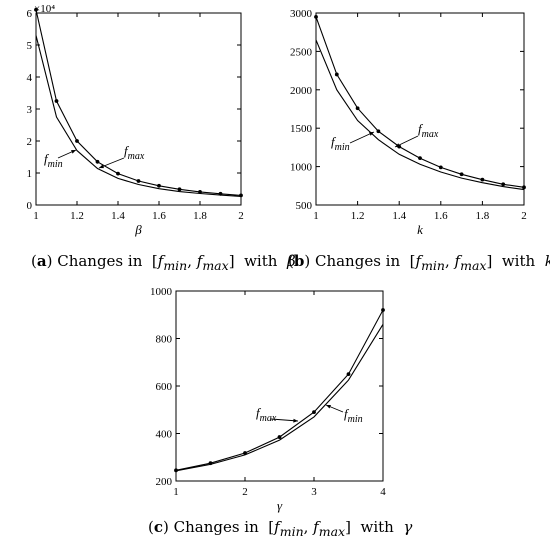 This screenshot has width=550, height=547. I want to click on y-tick-label: 400, so click(164, 435).